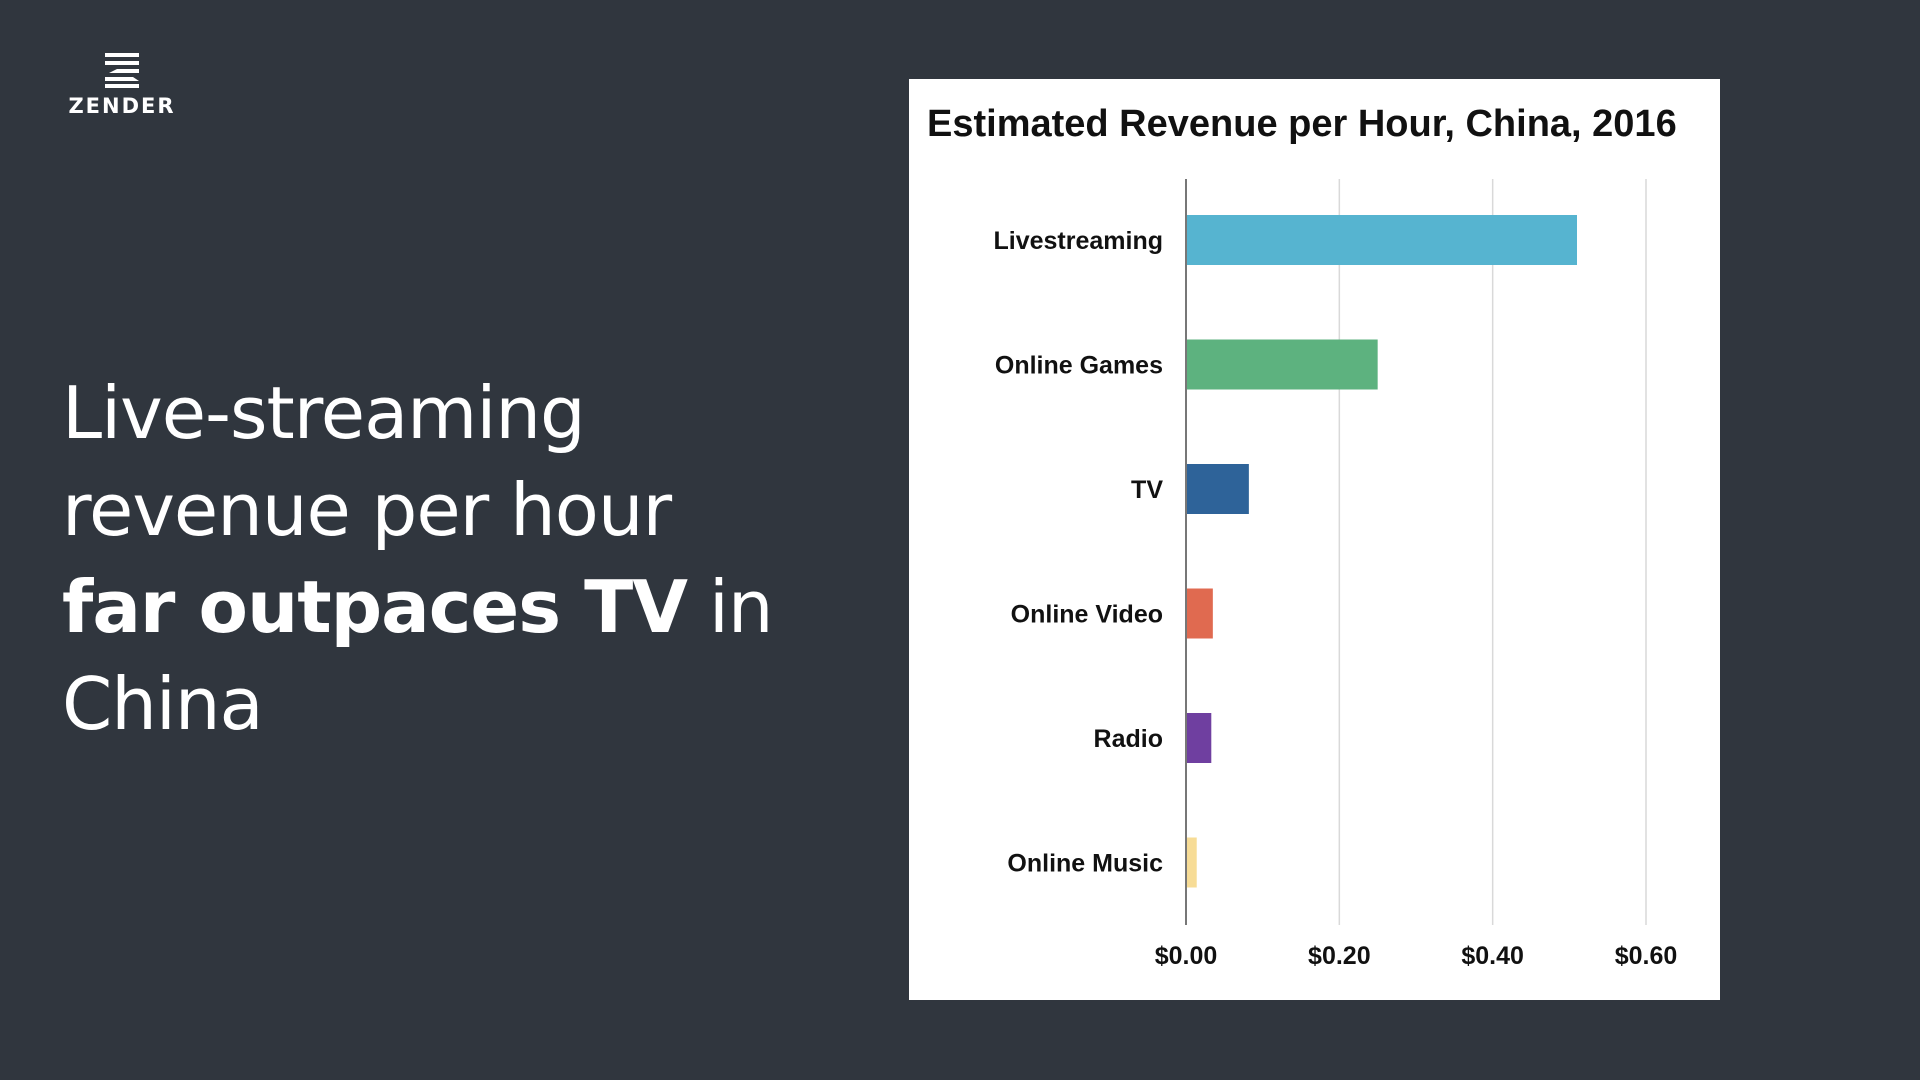  Describe the element at coordinates (1302, 124) in the screenshot. I see `chart-title: Estimated Revenue per Hour, China, 2016` at that location.